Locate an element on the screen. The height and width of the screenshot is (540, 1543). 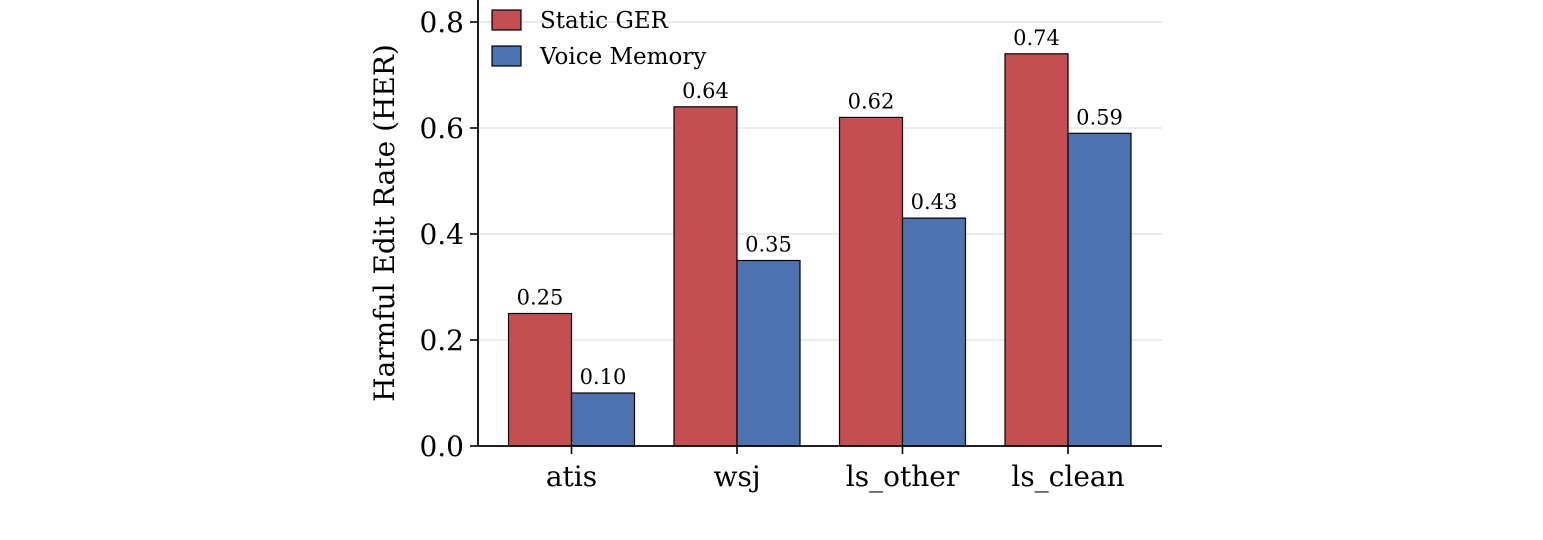
data-label: 0.35 is located at coordinates (768, 245).